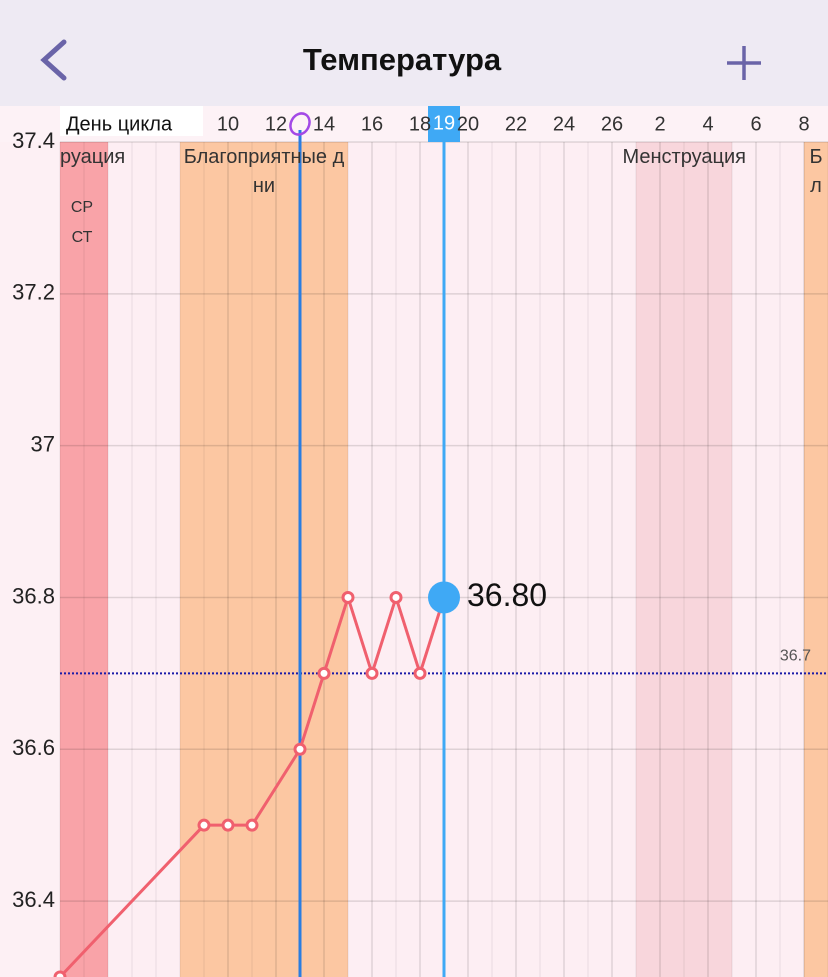  Describe the element at coordinates (324, 124) in the screenshot. I see `x-tick-label: 14` at that location.